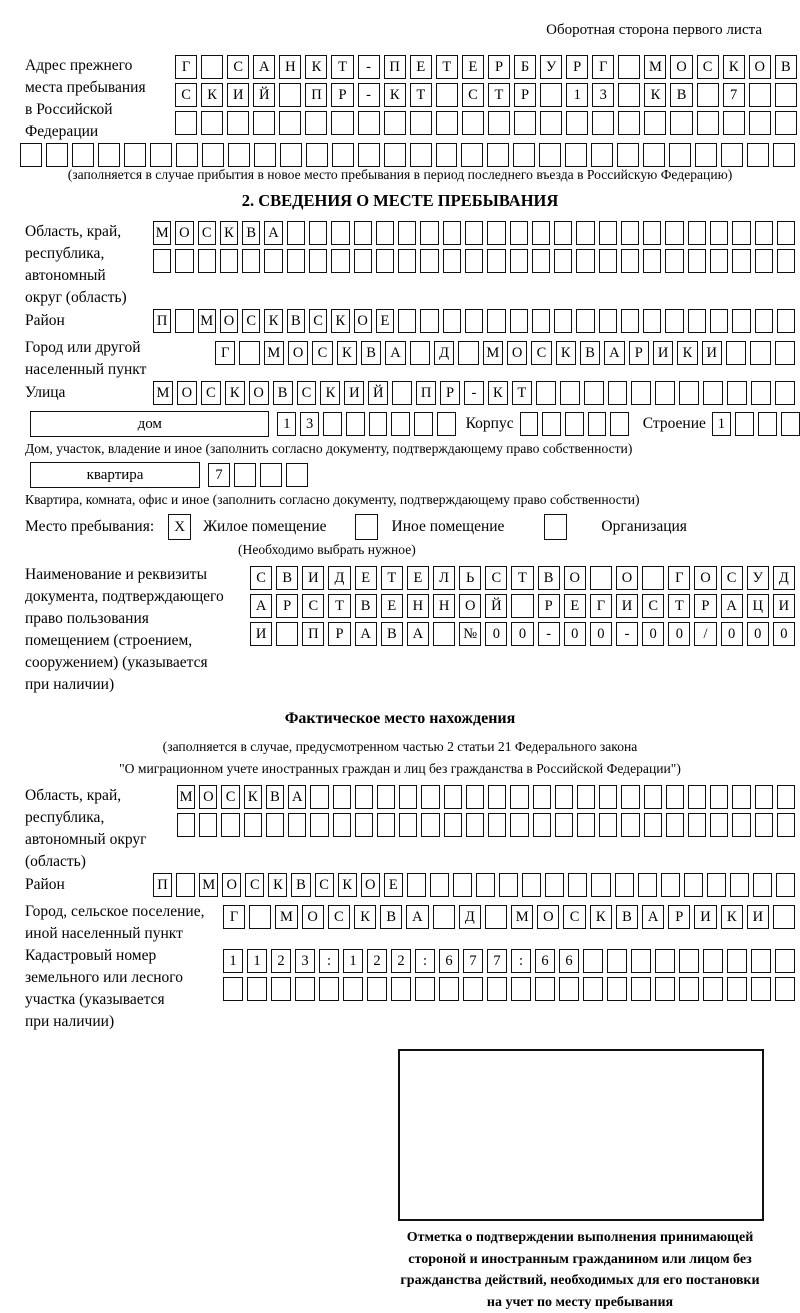 The width and height of the screenshot is (800, 1313). Describe the element at coordinates (310, 424) in the screenshot. I see `char-cell: 3` at that location.